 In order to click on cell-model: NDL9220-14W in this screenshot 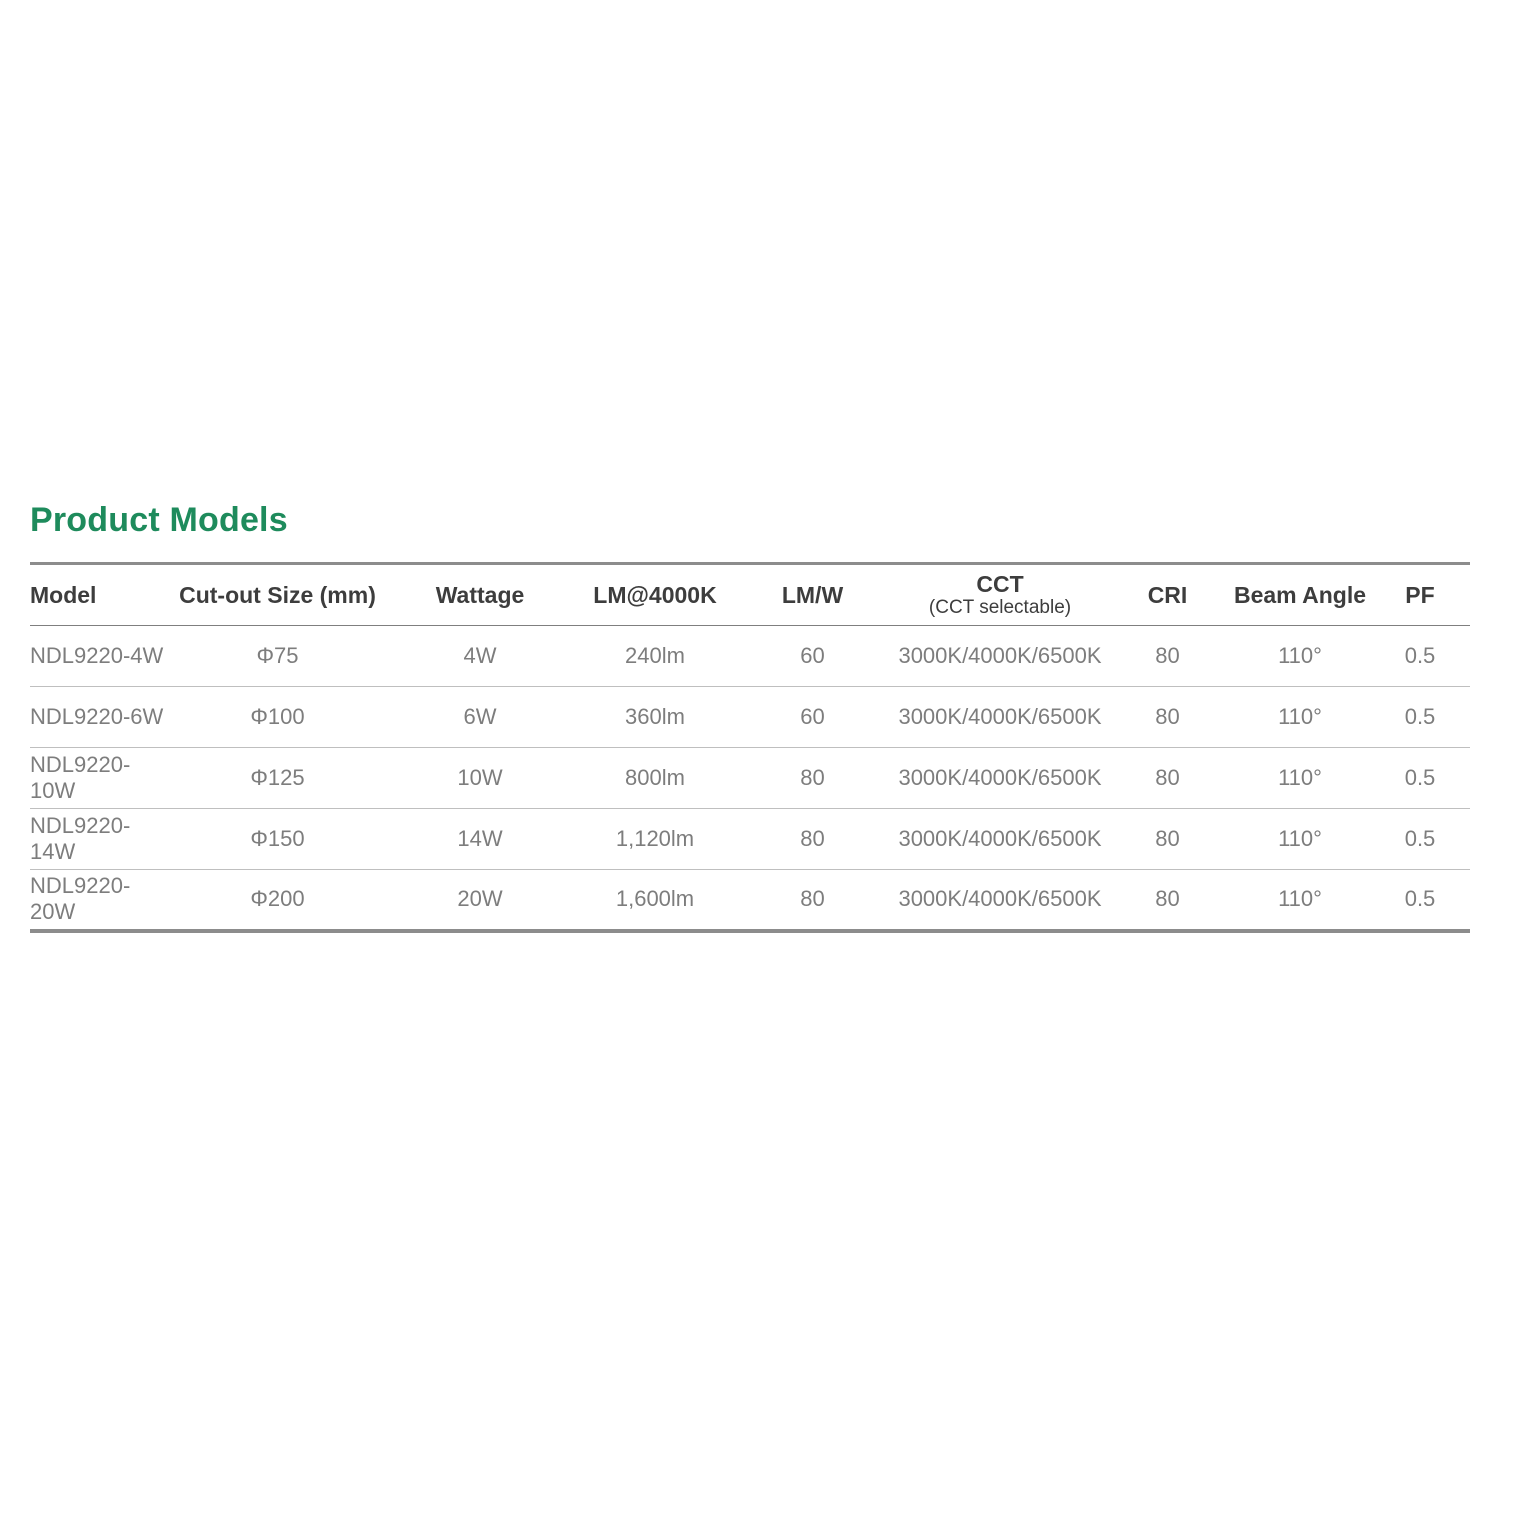, I will do `click(102, 839)`.